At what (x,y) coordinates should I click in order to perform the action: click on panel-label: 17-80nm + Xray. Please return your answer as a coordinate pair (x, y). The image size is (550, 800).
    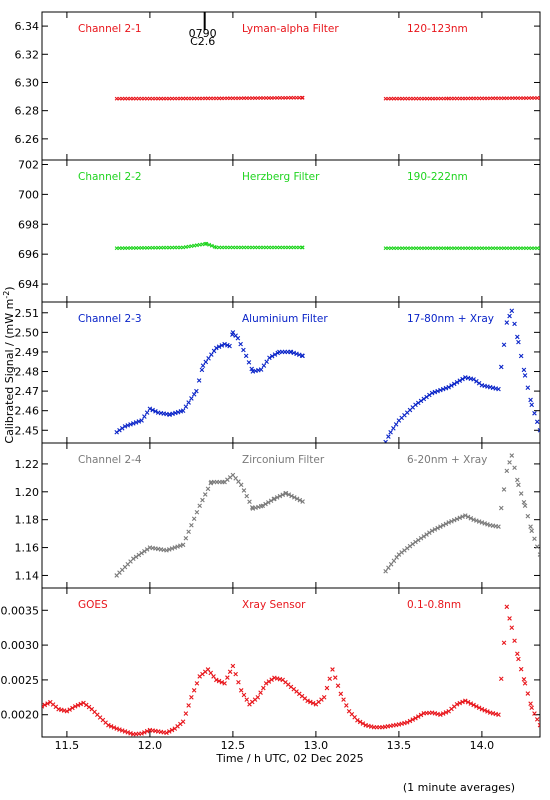
    Looking at the image, I should click on (450, 319).